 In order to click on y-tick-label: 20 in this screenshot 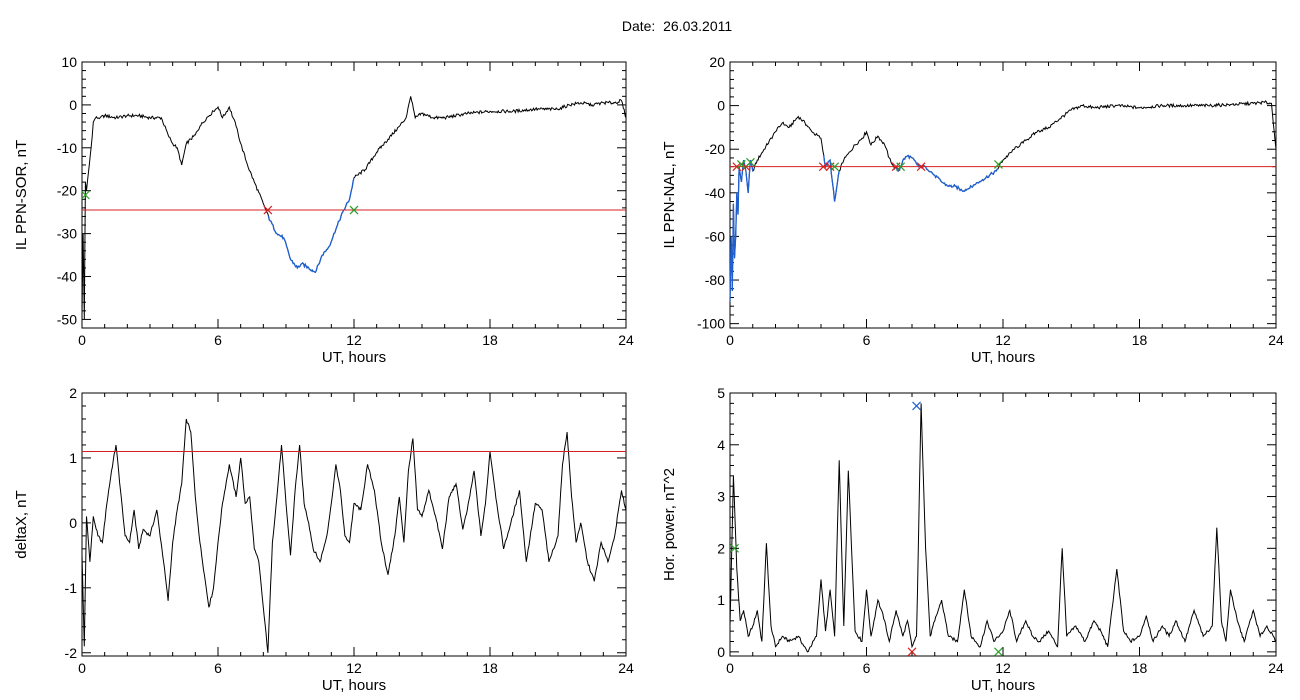, I will do `click(717, 62)`.